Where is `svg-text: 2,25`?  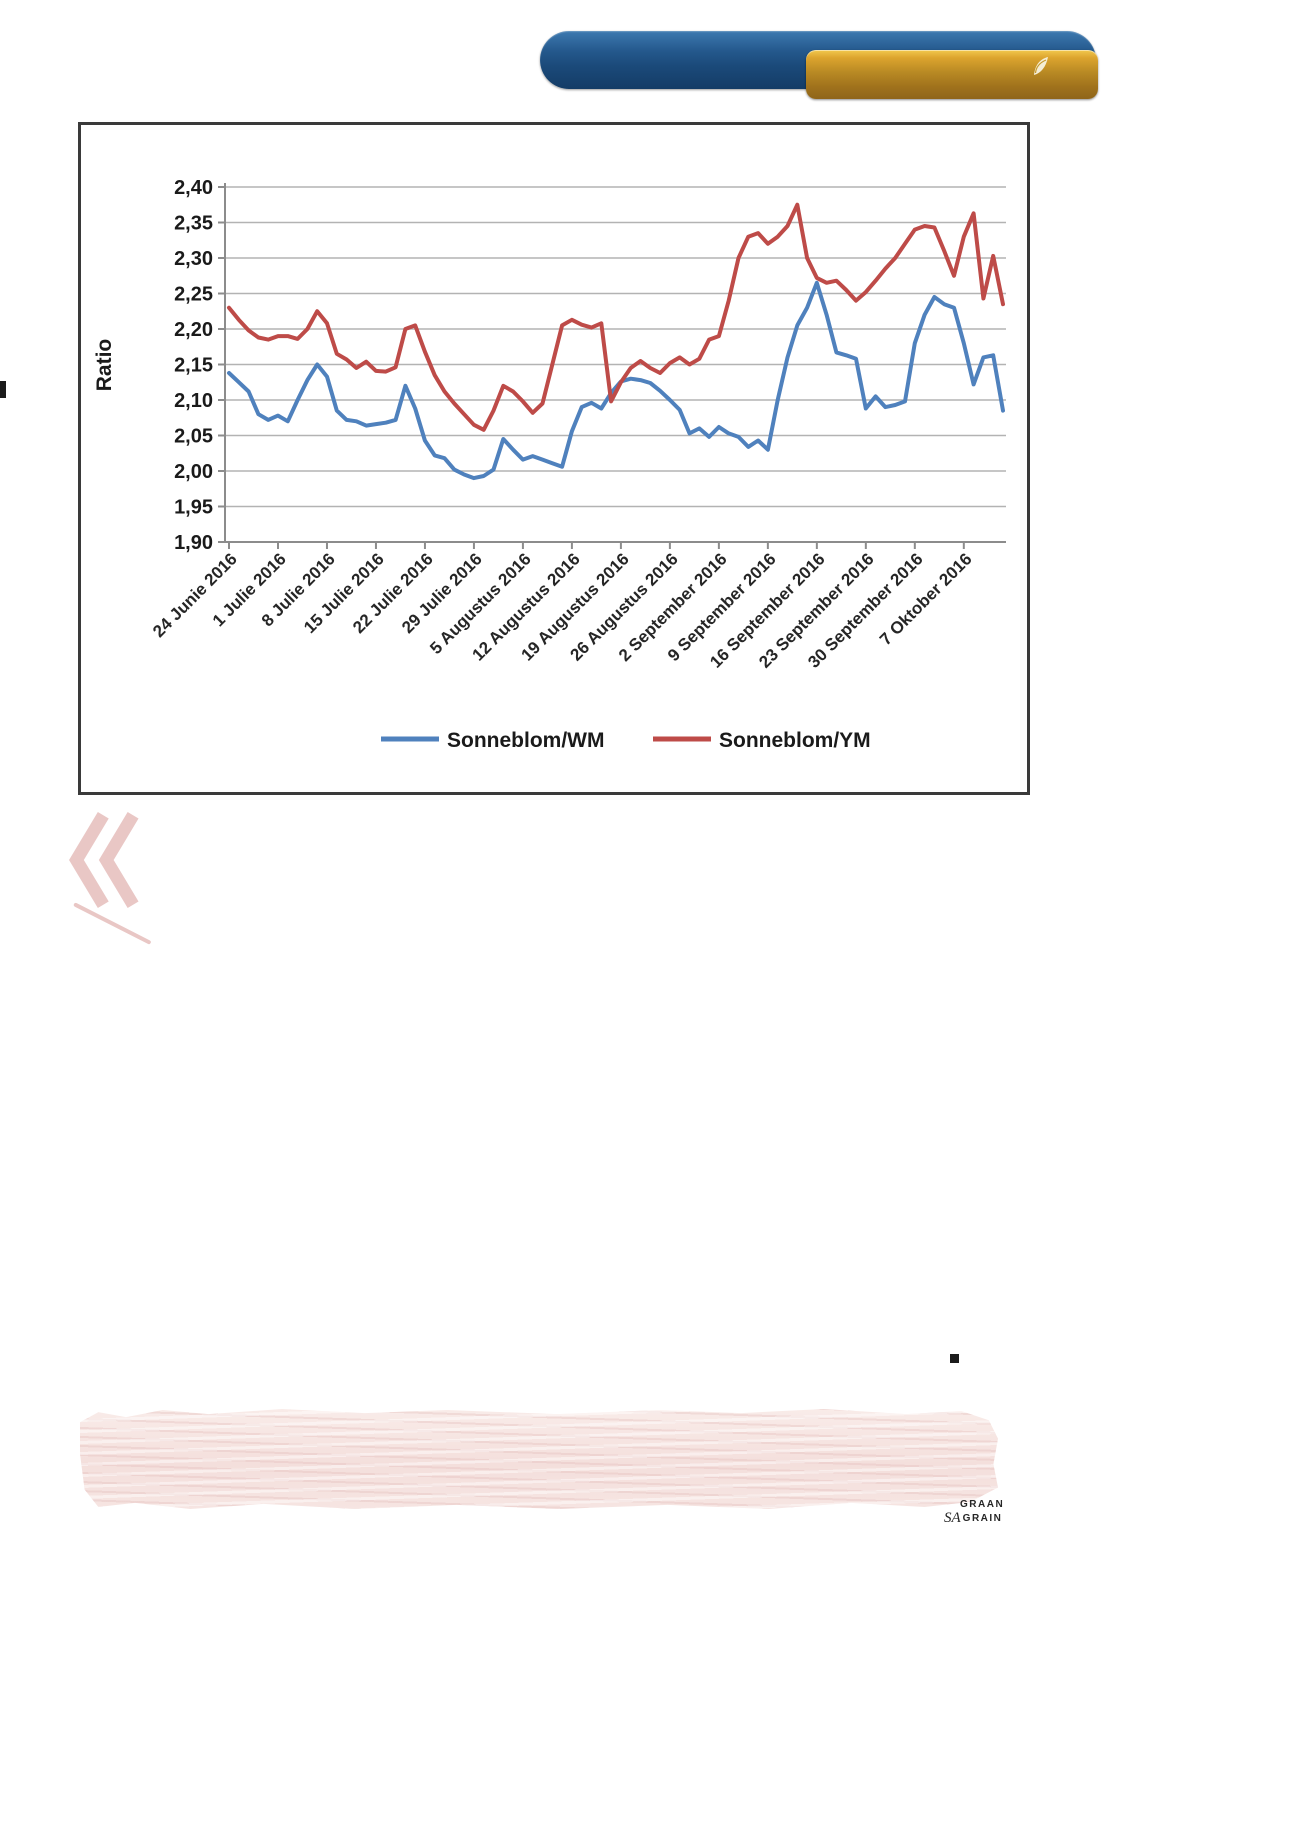 svg-text: 2,25 is located at coordinates (193, 295).